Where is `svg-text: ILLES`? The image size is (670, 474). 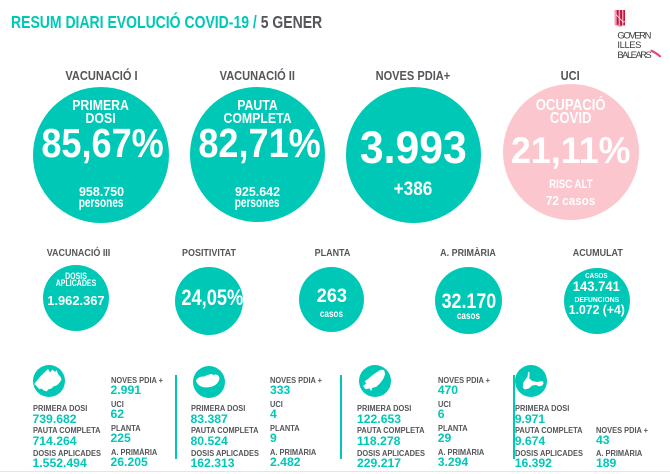 svg-text: ILLES is located at coordinates (629, 44).